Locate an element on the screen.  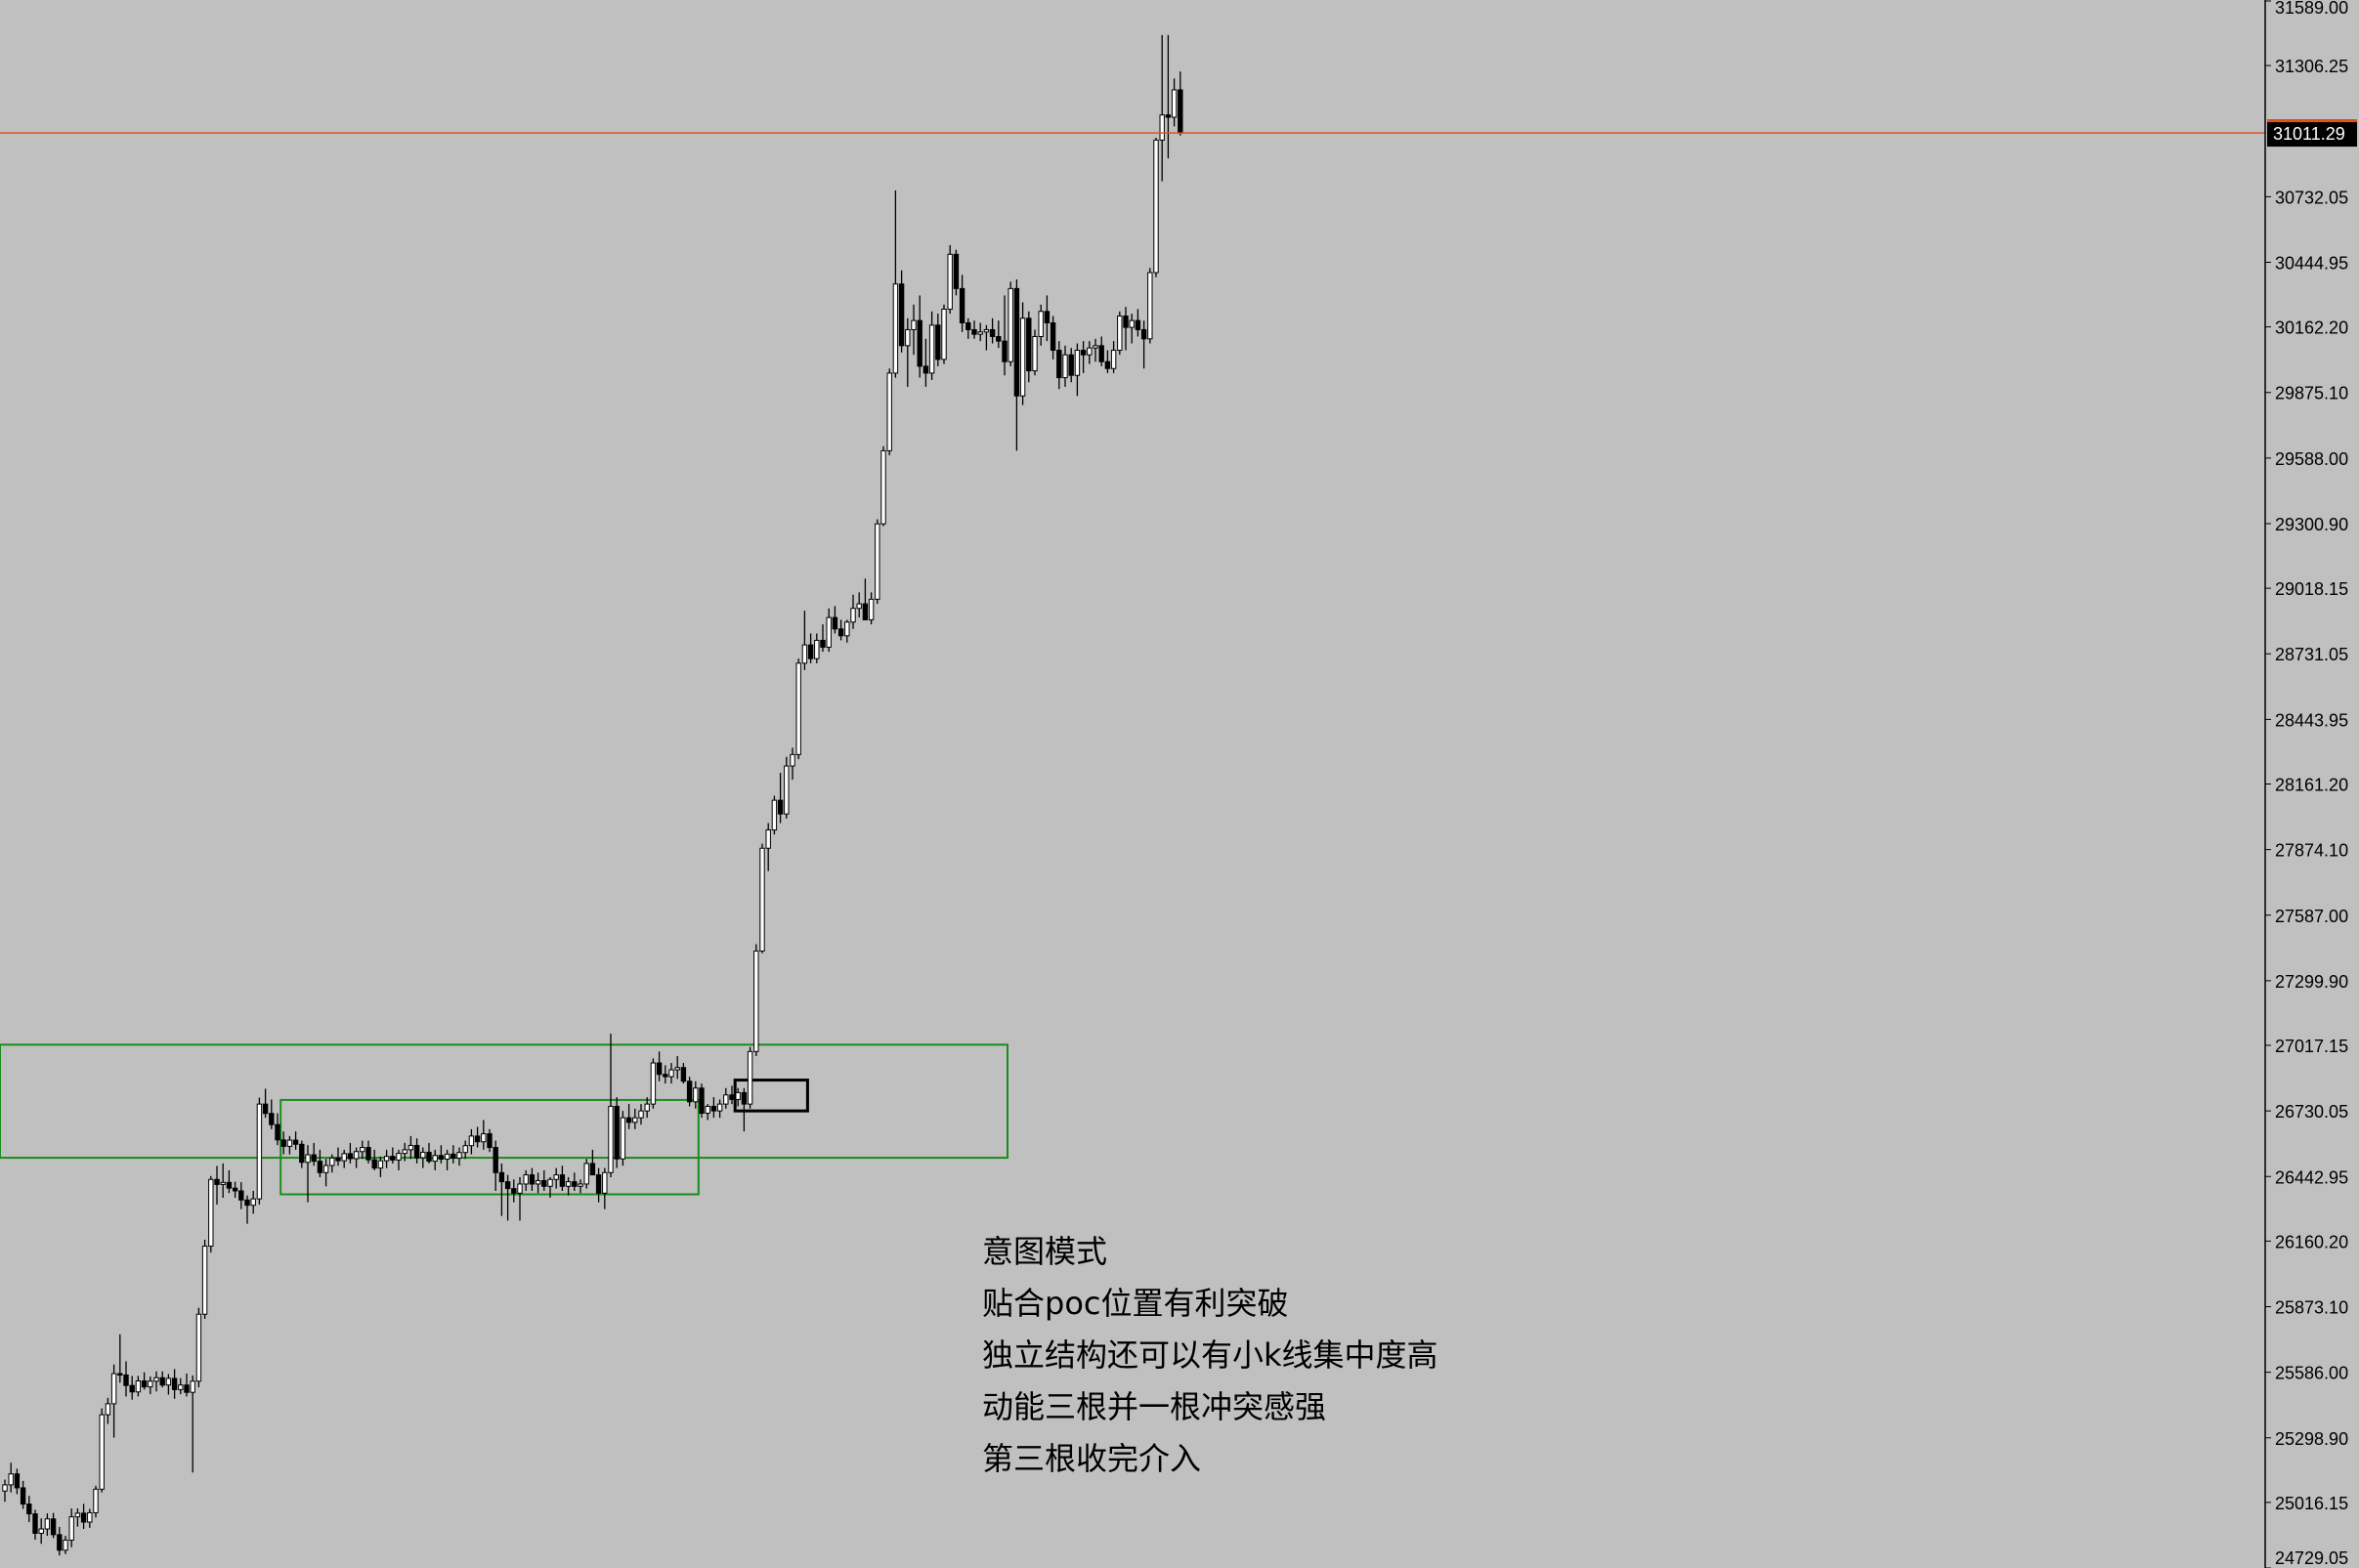
y-tick-label: 29875.10 is located at coordinates (2311, 393).